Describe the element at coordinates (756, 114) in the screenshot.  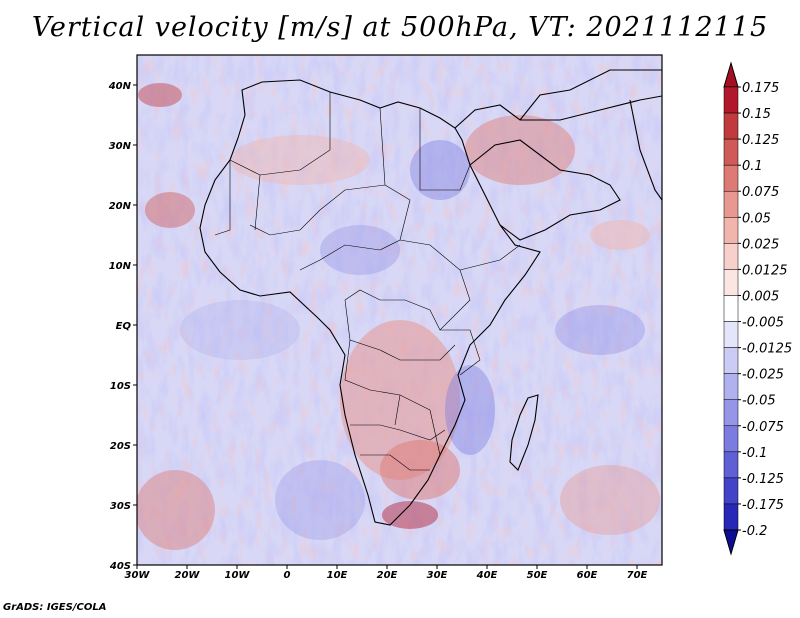
I see `colorbar-label: 0.15` at that location.